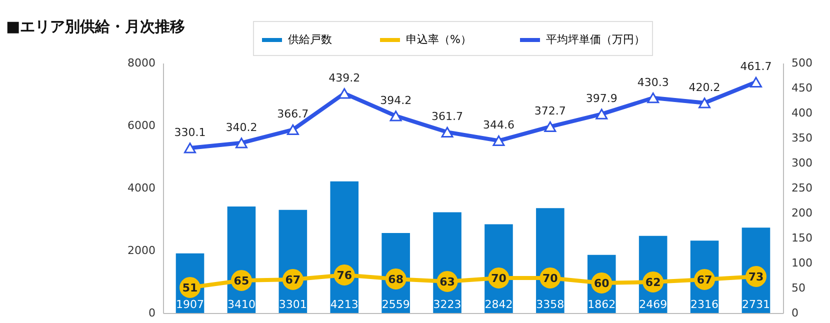  I want to click on data-label: 2559, so click(396, 304).